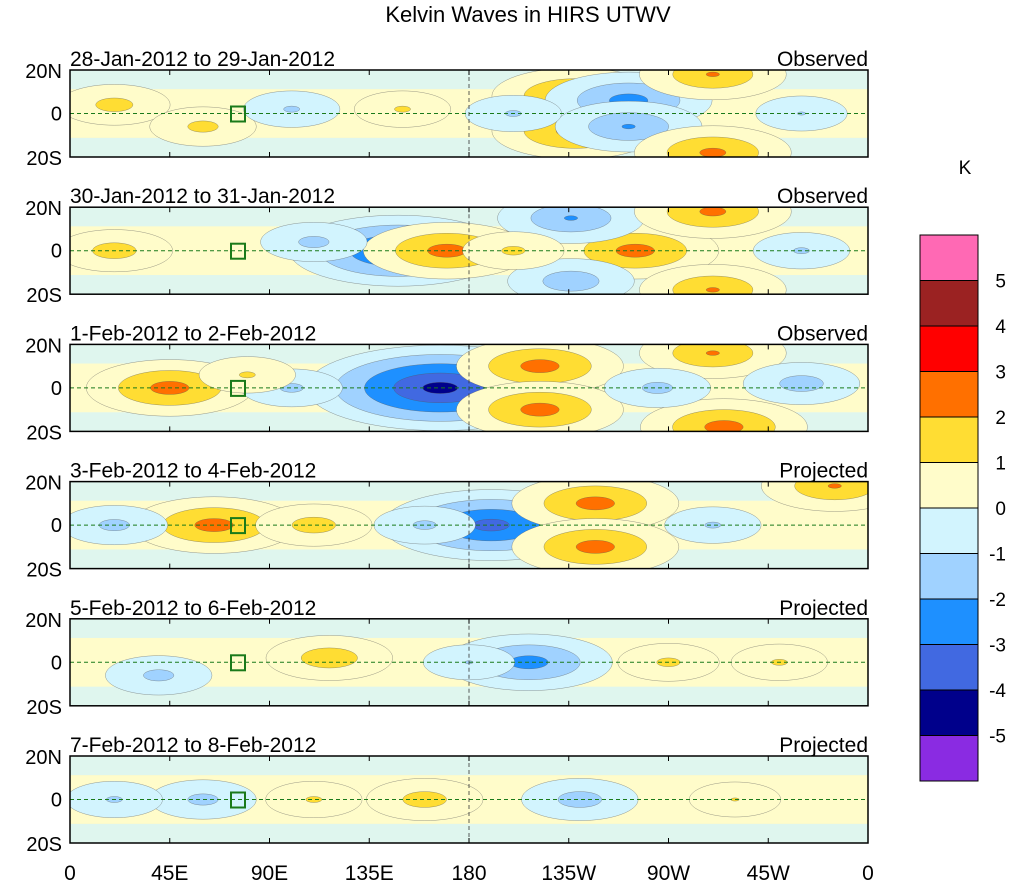  Describe the element at coordinates (269, 873) in the screenshot. I see `x-tick-label: 90E` at that location.